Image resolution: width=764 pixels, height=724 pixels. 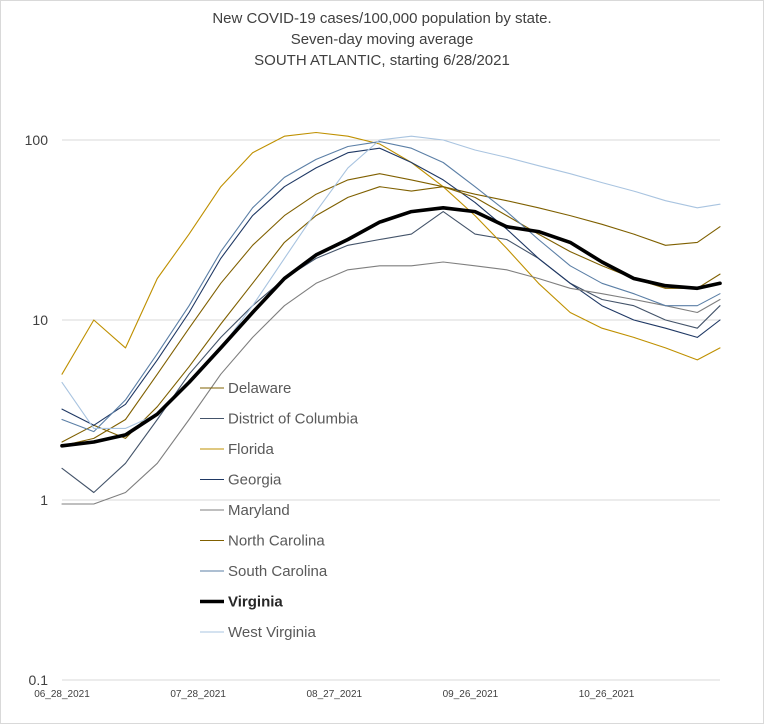 I want to click on legend-label: South Carolina, so click(x=278, y=571).